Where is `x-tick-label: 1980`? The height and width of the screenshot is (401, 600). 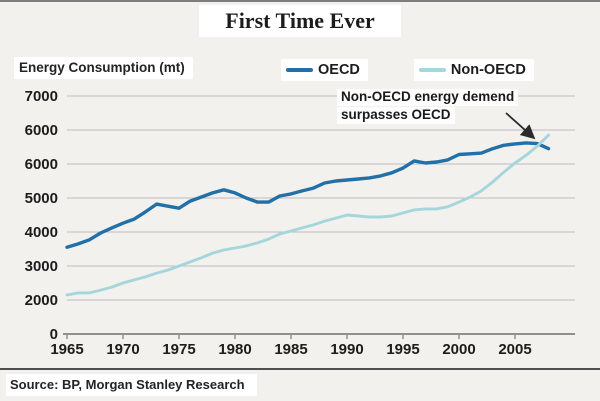
x-tick-label: 1980 is located at coordinates (234, 349).